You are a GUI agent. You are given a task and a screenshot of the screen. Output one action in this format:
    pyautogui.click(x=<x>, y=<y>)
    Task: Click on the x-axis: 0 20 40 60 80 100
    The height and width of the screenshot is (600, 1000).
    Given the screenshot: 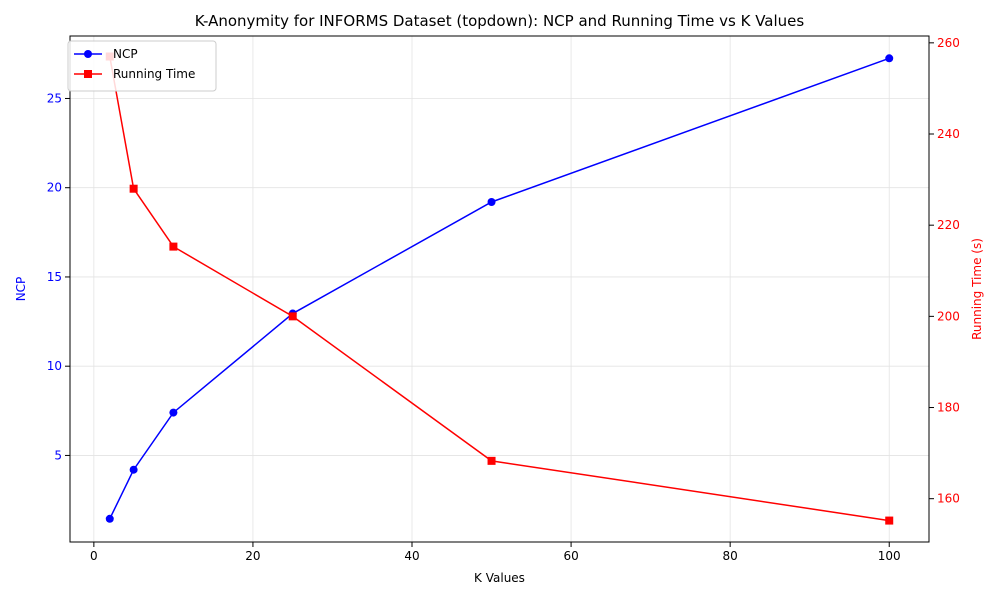 What is the action you would take?
    pyautogui.click(x=495, y=552)
    